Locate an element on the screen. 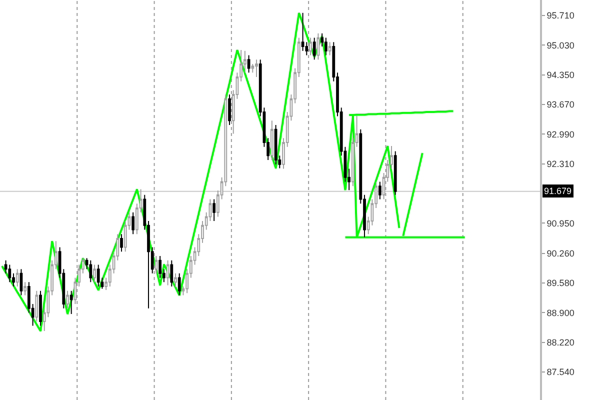 This screenshot has height=400, width=600. y-tick-label: 89.580 is located at coordinates (560, 283).